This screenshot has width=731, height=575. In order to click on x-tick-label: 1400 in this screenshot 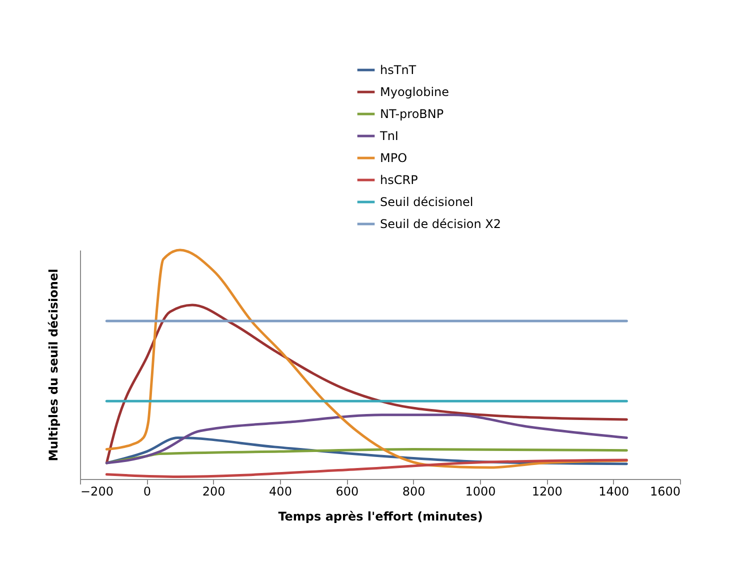, I will do `click(614, 491)`.